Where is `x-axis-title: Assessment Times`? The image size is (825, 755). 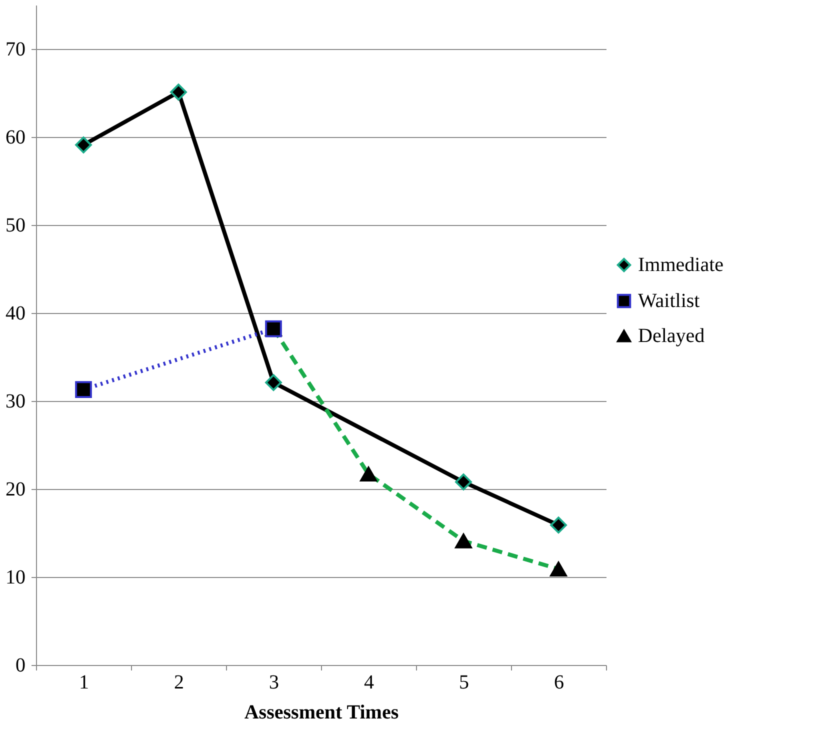
x-axis-title: Assessment Times is located at coordinates (321, 713).